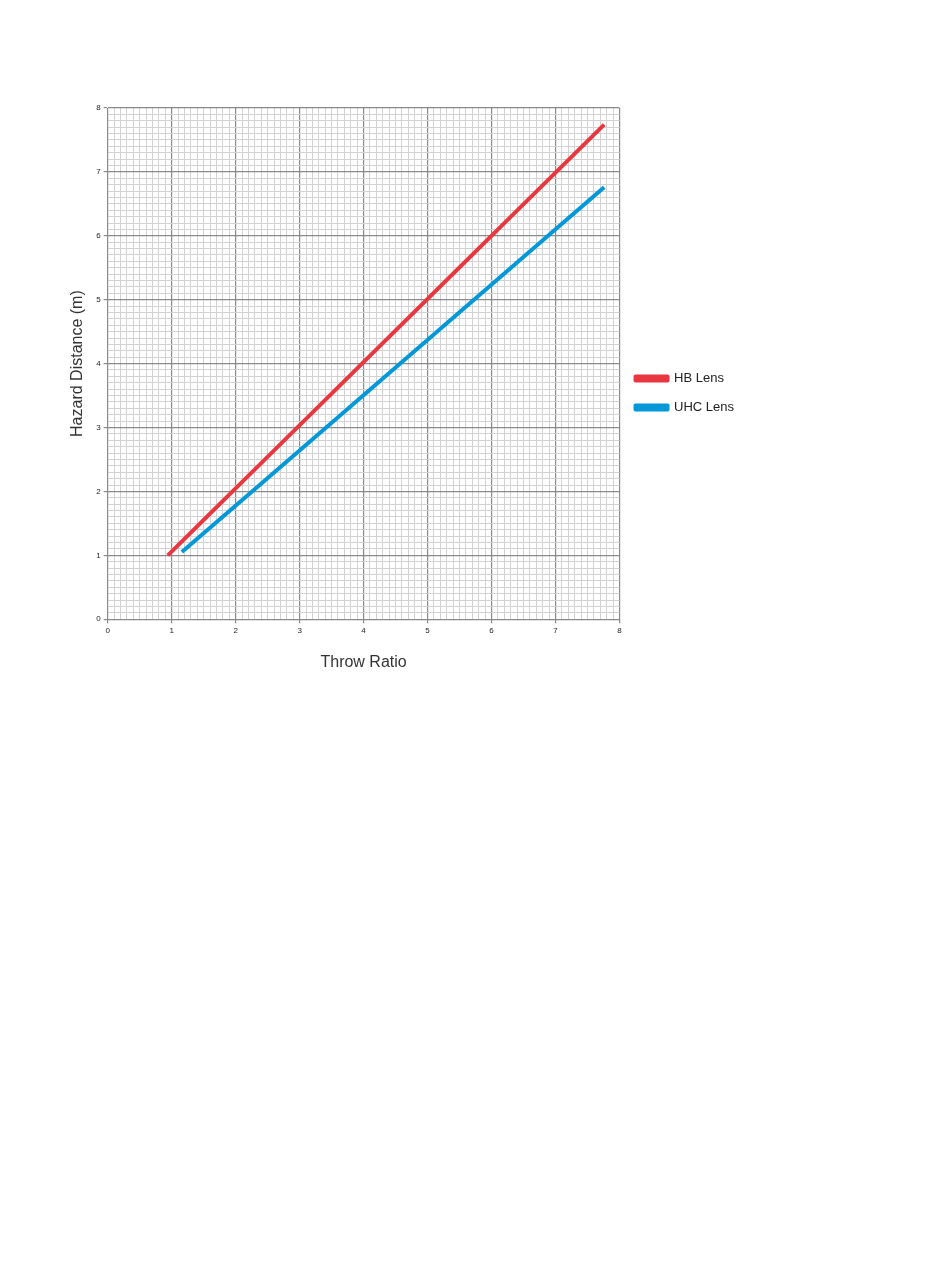 The image size is (950, 1267). What do you see at coordinates (99, 491) in the screenshot?
I see `y-tick-label: 2` at bounding box center [99, 491].